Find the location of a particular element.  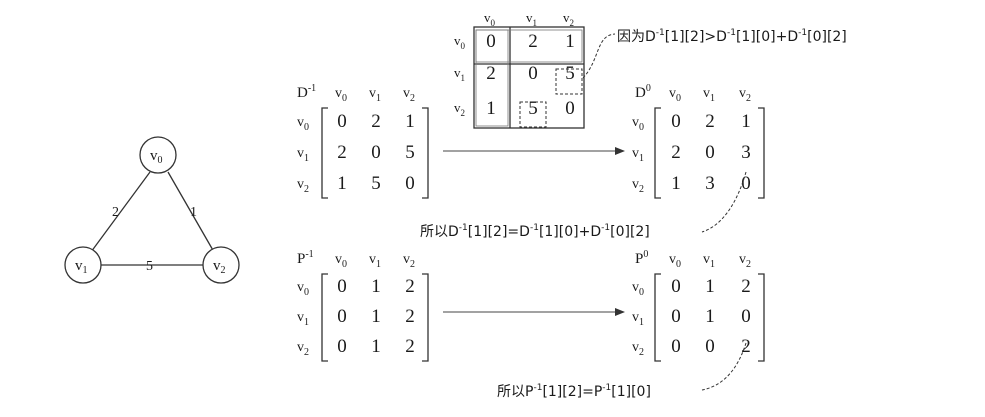

matrix-p-result: P0 v0 v1 v2 v0 v1 v2 0 1 2 0 1 0 0 0 2 is located at coordinates (698, 305).